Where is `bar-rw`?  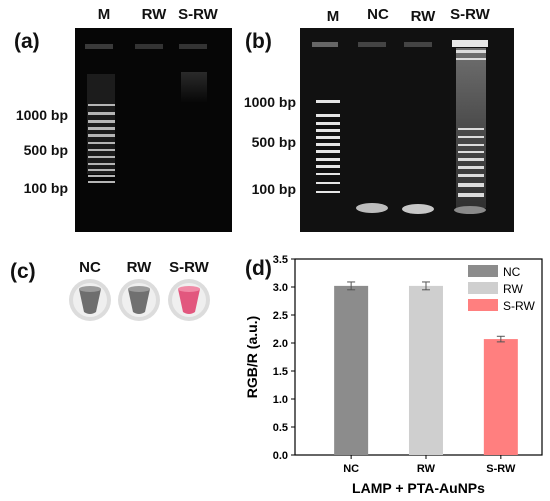 bar-rw is located at coordinates (425, 370).